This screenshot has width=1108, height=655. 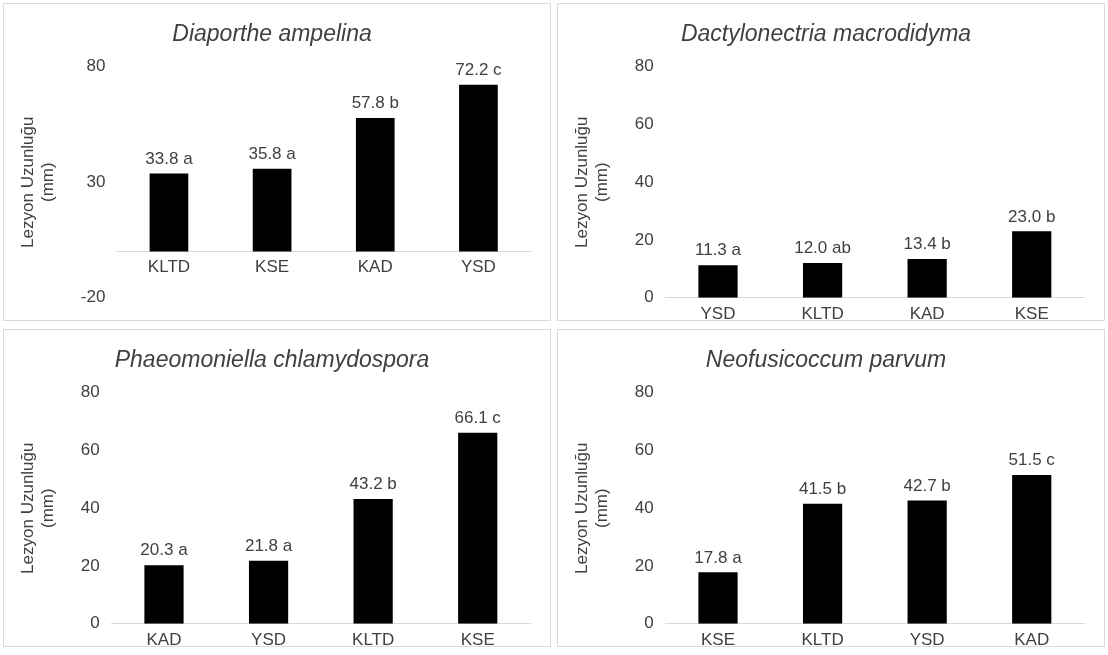 I want to click on data-label: 42.7 b, so click(x=927, y=485).